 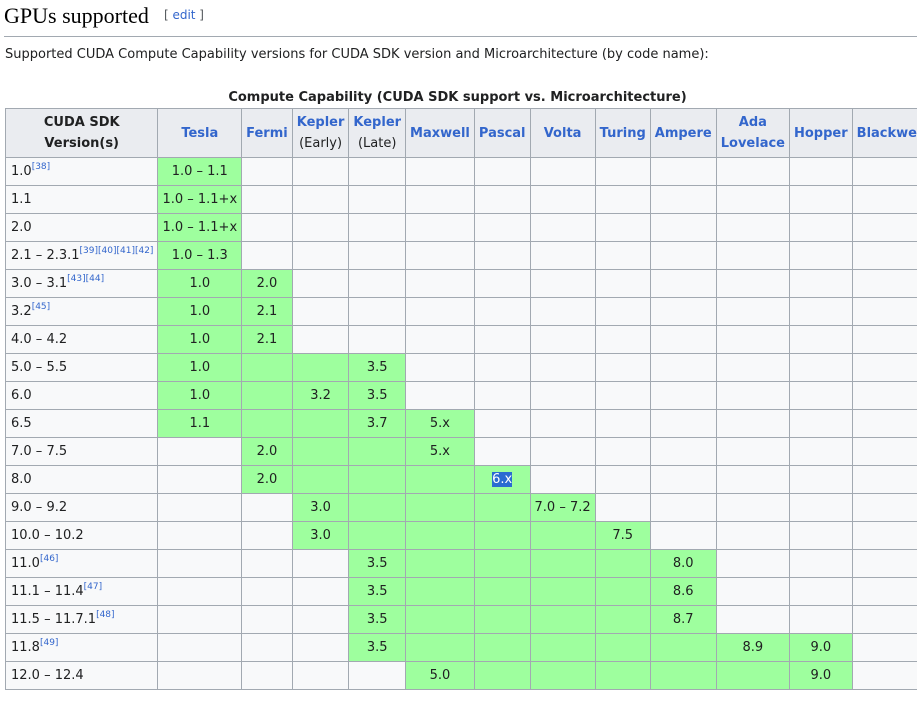 What do you see at coordinates (377, 133) in the screenshot?
I see `column-header-kepler-late: Kepler (Late)` at bounding box center [377, 133].